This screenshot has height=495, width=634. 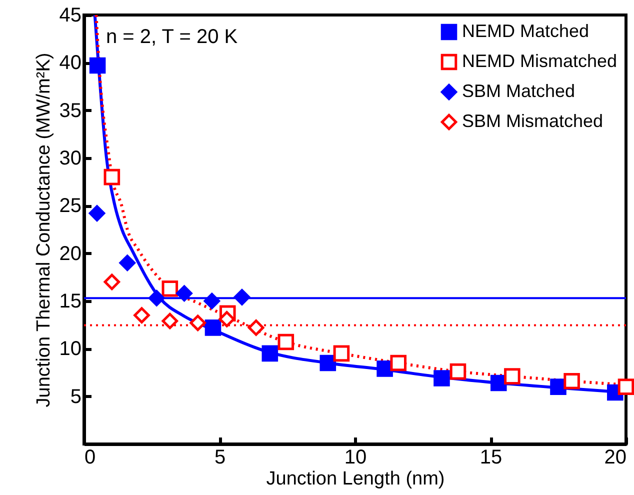 I want to click on y-tick-label: 25, so click(x=70, y=206).